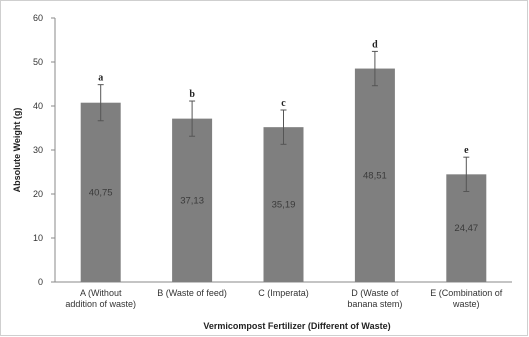 The width and height of the screenshot is (529, 337). I want to click on data-label: 48,51, so click(375, 175).